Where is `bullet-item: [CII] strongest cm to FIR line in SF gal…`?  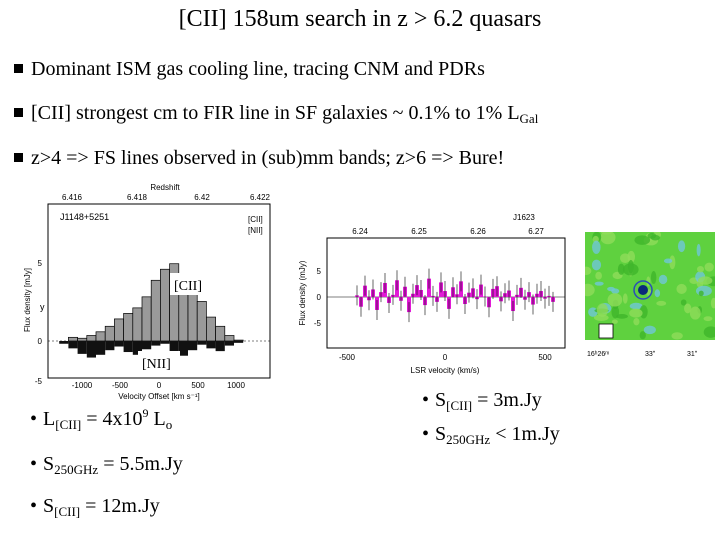 bullet-item: [CII] strongest cm to FIR line in SF gal… is located at coordinates (276, 114).